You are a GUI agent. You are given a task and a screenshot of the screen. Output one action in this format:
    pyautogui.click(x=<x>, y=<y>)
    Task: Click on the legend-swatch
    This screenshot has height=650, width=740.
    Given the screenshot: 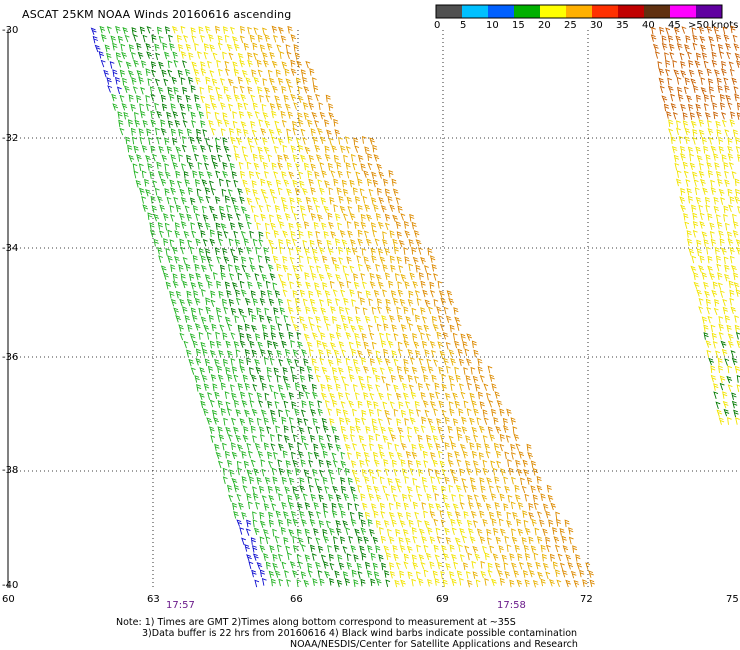 What is the action you would take?
    pyautogui.click(x=605, y=11)
    